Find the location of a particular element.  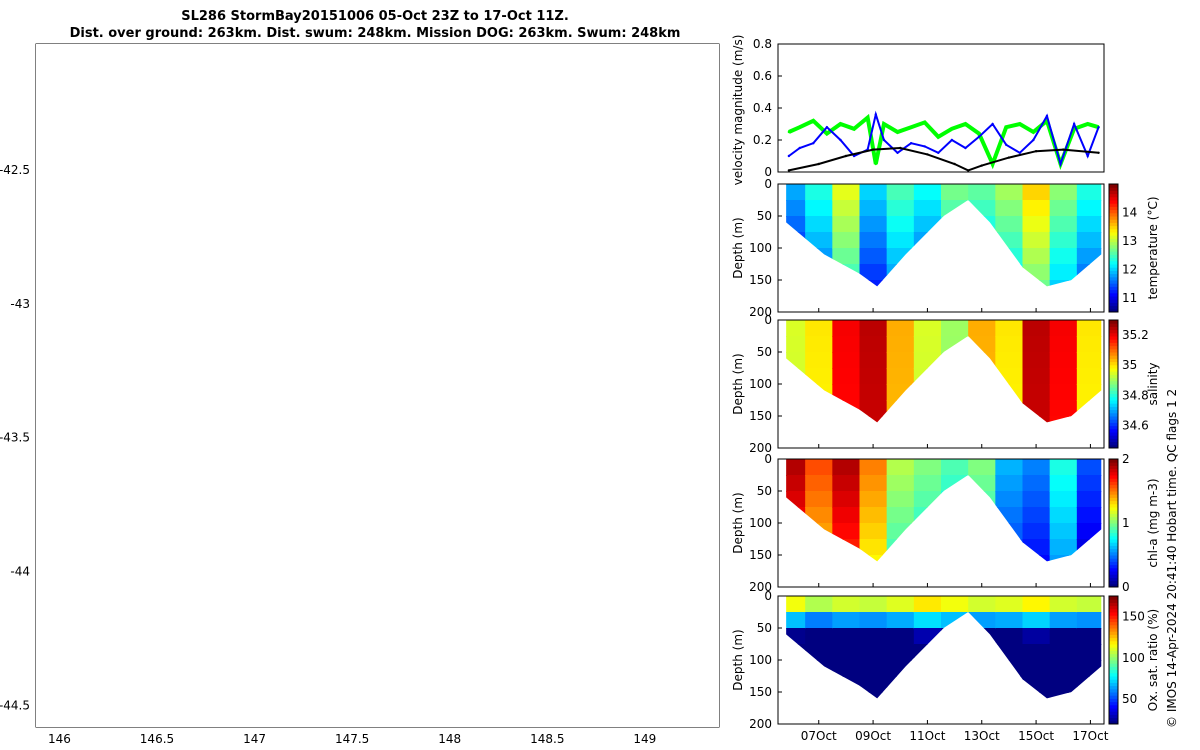

colorbar-tick-label: 50 is located at coordinates (1129, 699).